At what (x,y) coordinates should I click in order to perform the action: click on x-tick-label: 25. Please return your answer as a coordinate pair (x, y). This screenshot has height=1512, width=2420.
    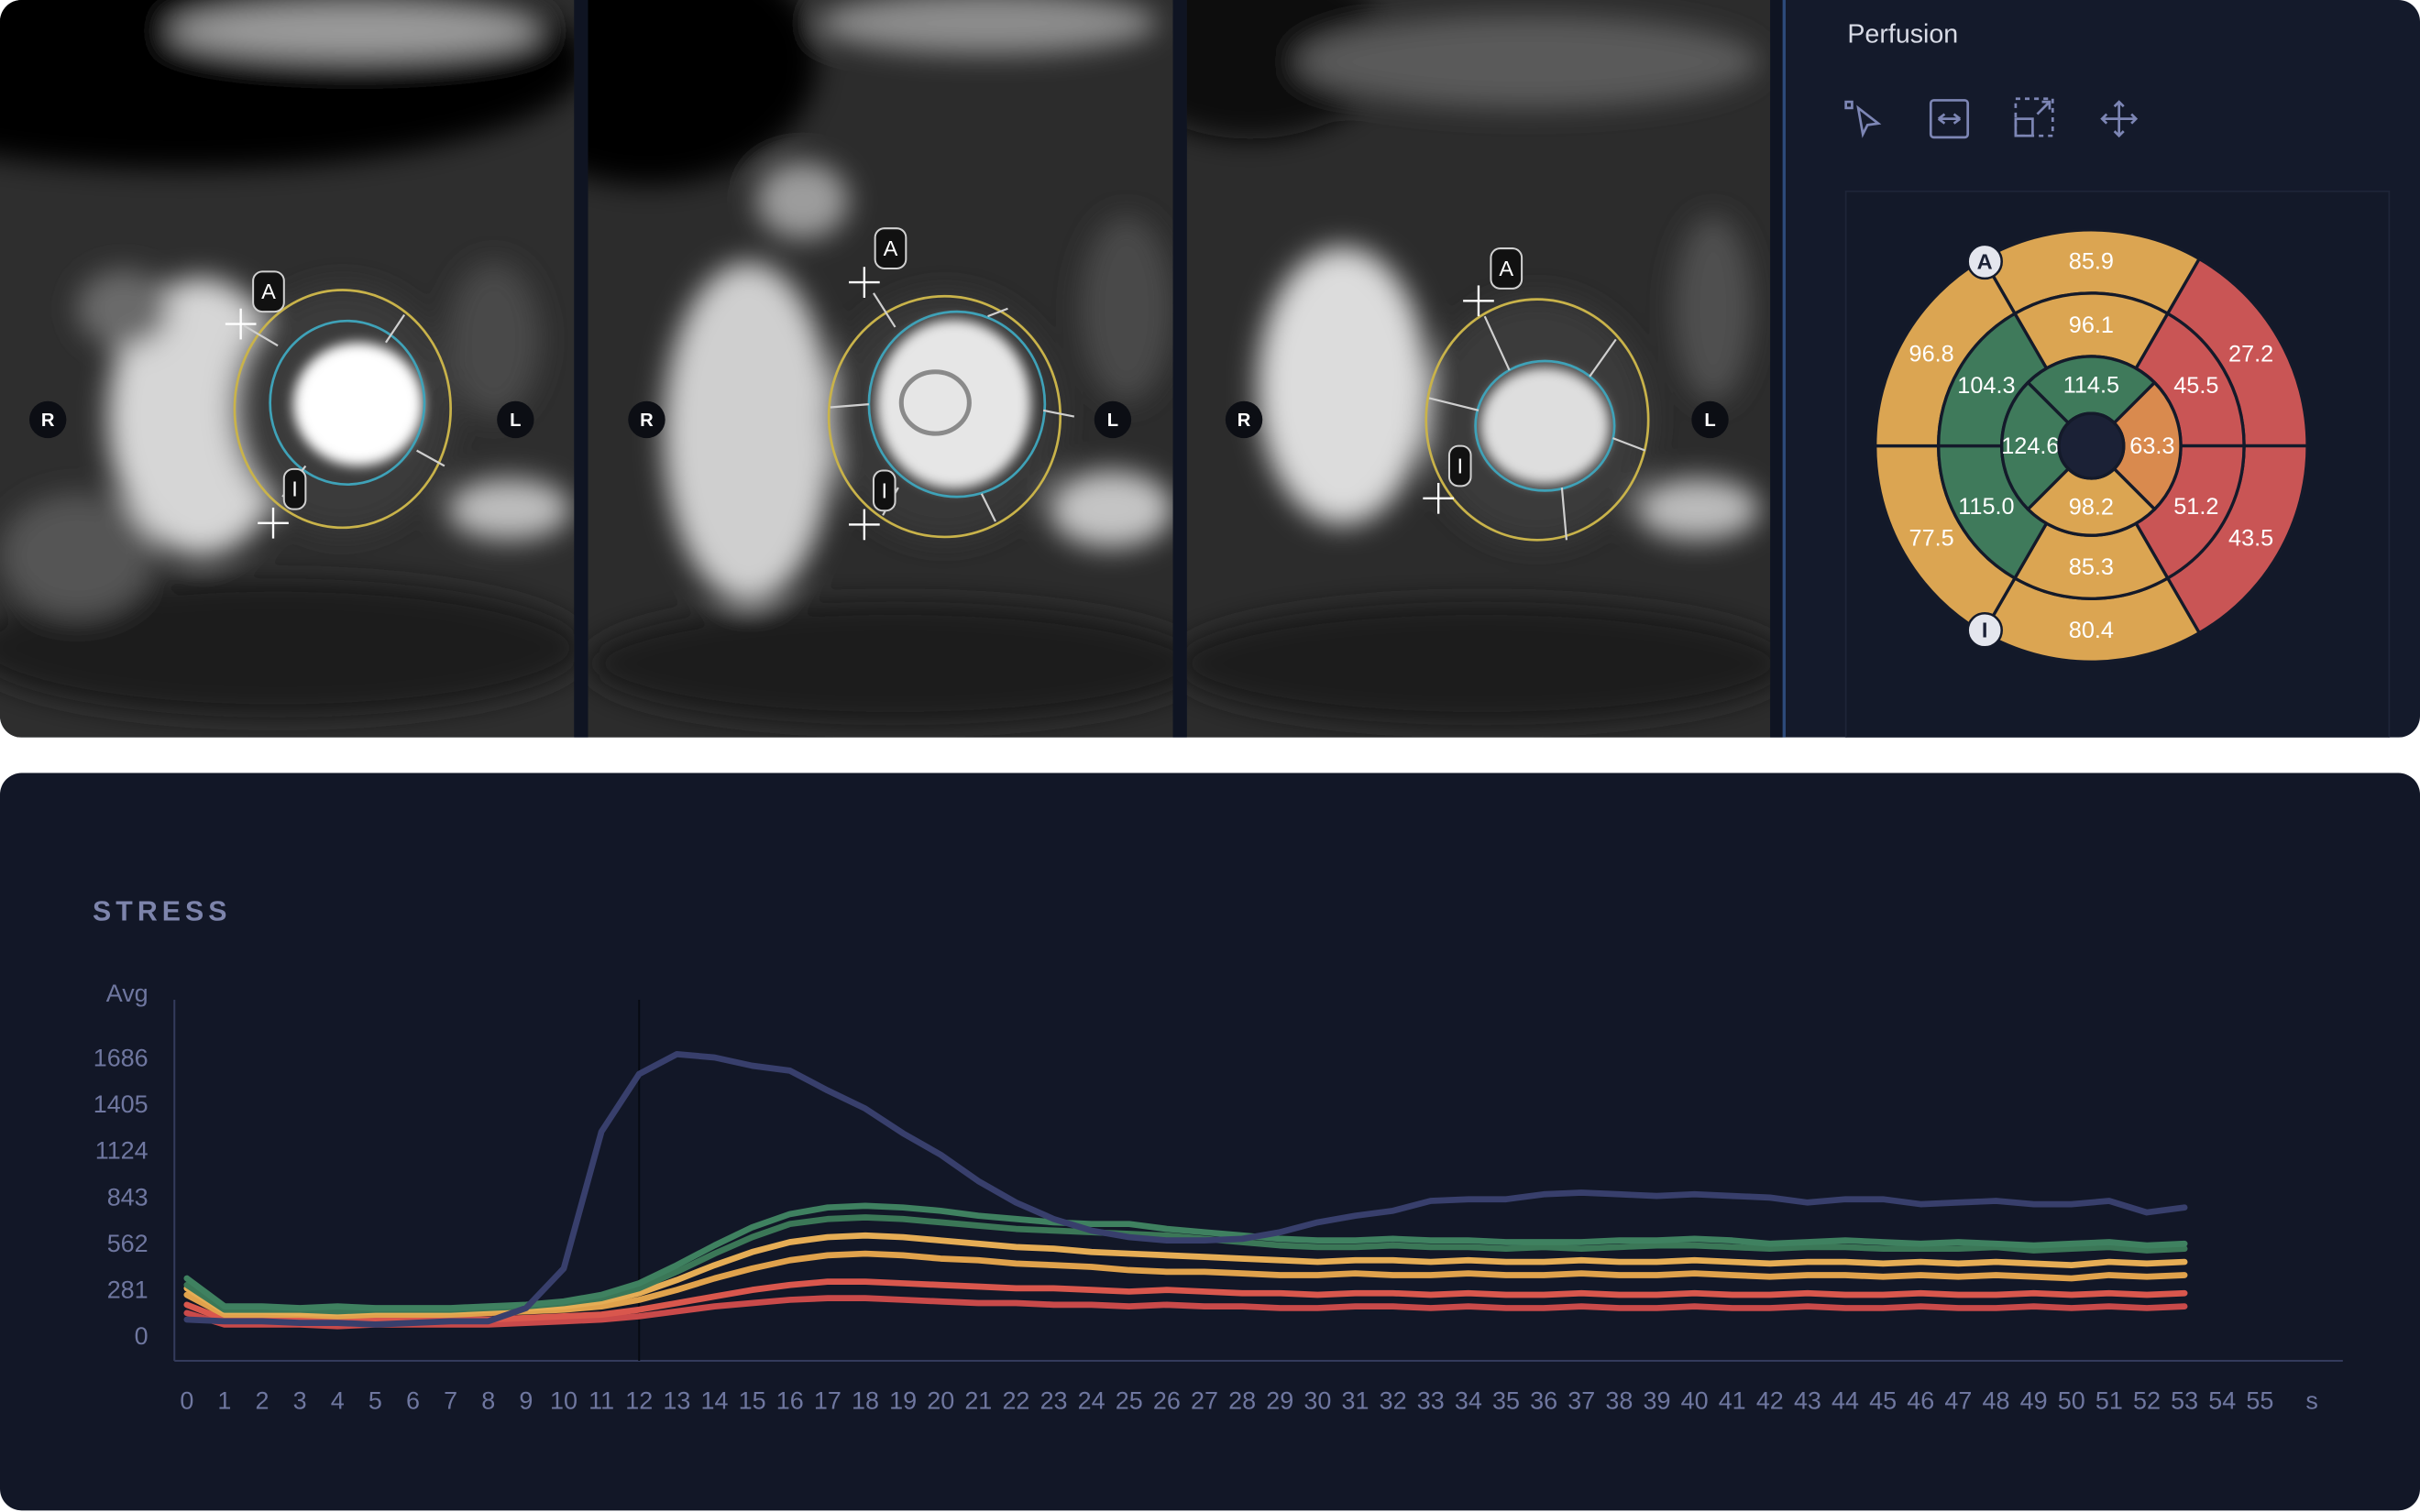
    Looking at the image, I should click on (1129, 1401).